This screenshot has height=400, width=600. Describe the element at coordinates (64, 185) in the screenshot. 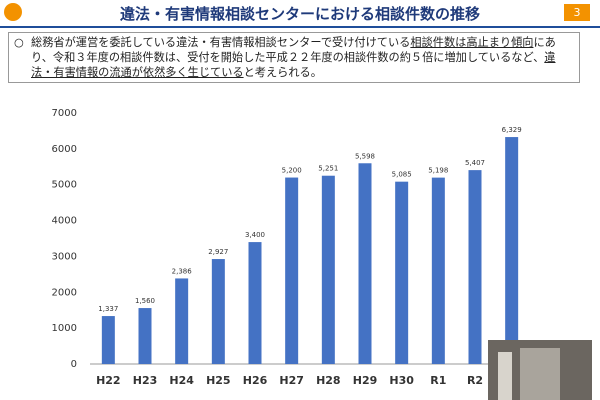

I see `y-tick-label: 5000` at that location.